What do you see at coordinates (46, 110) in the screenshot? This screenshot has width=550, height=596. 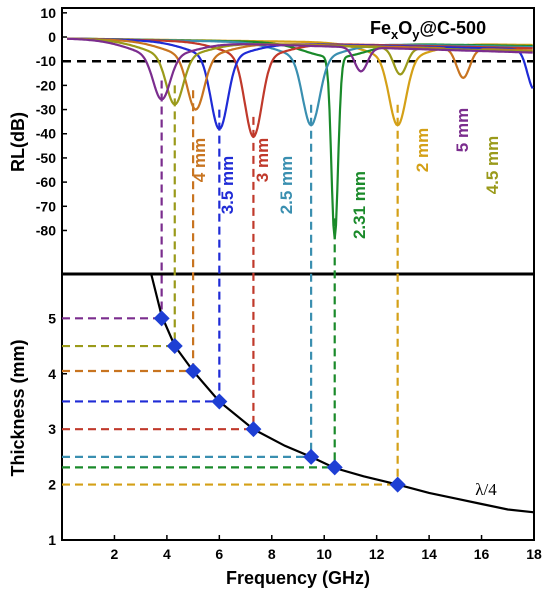 I see `rl-tick-label: -30` at bounding box center [46, 110].